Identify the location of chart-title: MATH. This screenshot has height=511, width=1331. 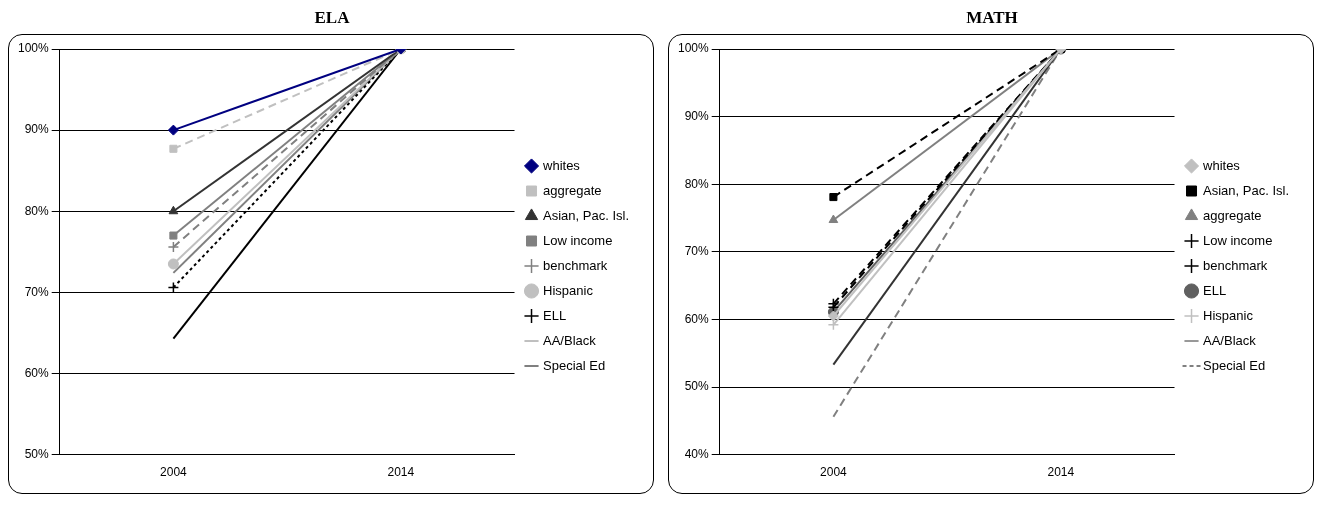
(992, 18).